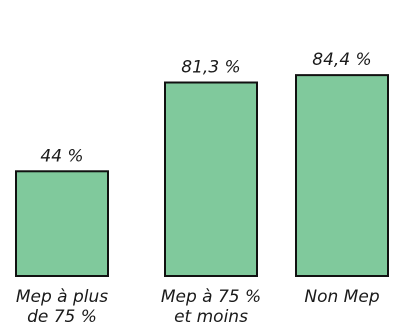  What do you see at coordinates (341, 297) in the screenshot?
I see `category-label-3-line-1: Non Mep` at bounding box center [341, 297].